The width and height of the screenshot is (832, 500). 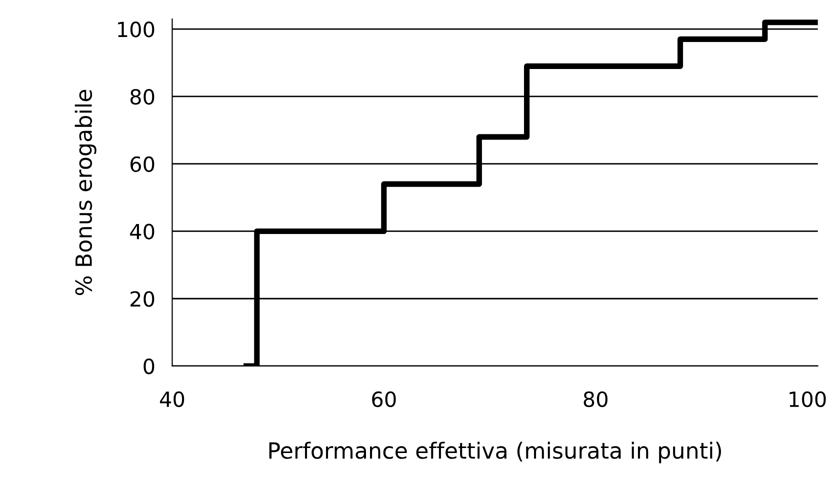 What do you see at coordinates (85, 193) in the screenshot?
I see `y-axis-title: % Bonus erogabile` at bounding box center [85, 193].